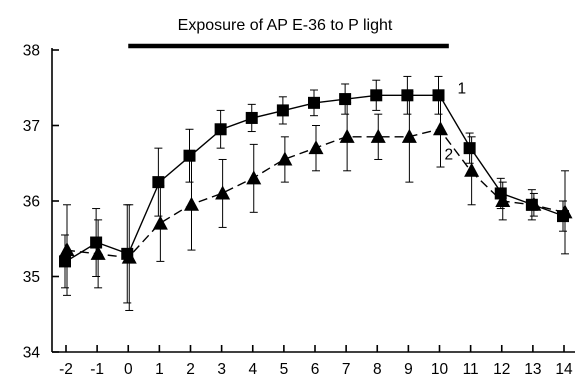 The image size is (579, 378). What do you see at coordinates (66, 369) in the screenshot?
I see `x-tick-label: -2` at bounding box center [66, 369].